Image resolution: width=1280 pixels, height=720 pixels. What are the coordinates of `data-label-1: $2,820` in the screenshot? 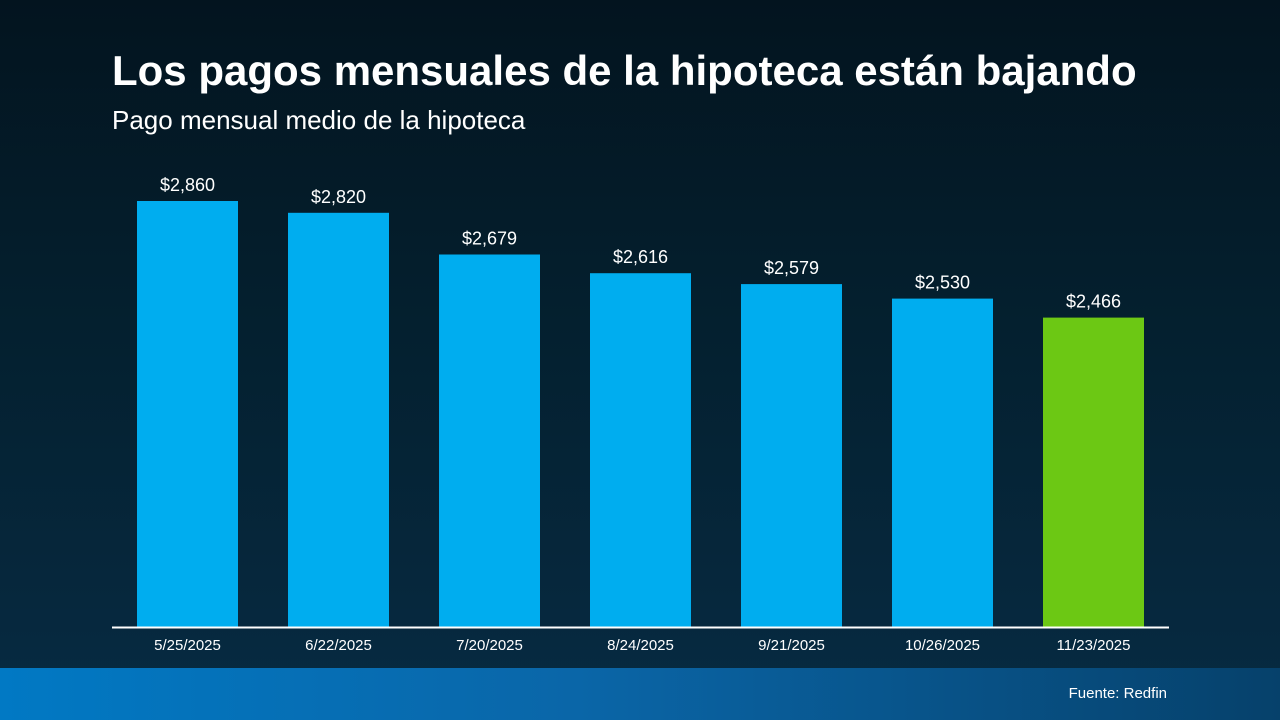 It's located at (338, 197).